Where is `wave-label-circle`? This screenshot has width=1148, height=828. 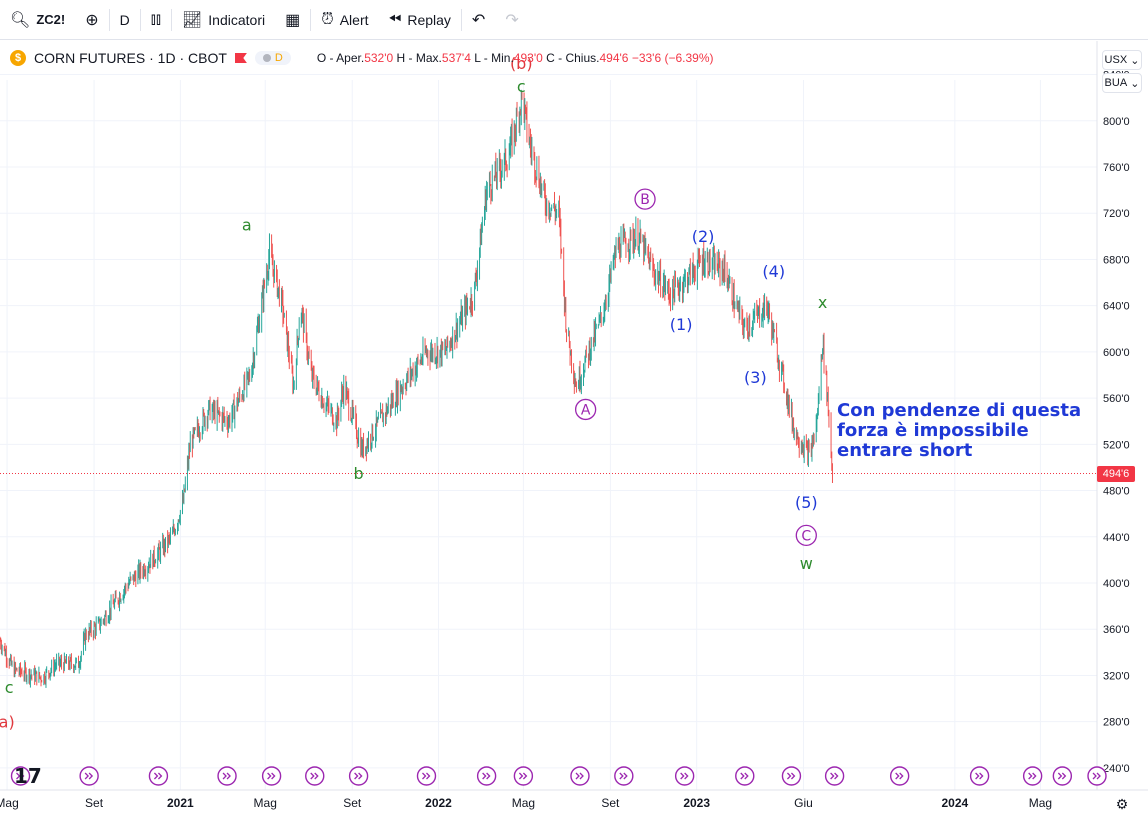
wave-label-circle is located at coordinates (645, 199).